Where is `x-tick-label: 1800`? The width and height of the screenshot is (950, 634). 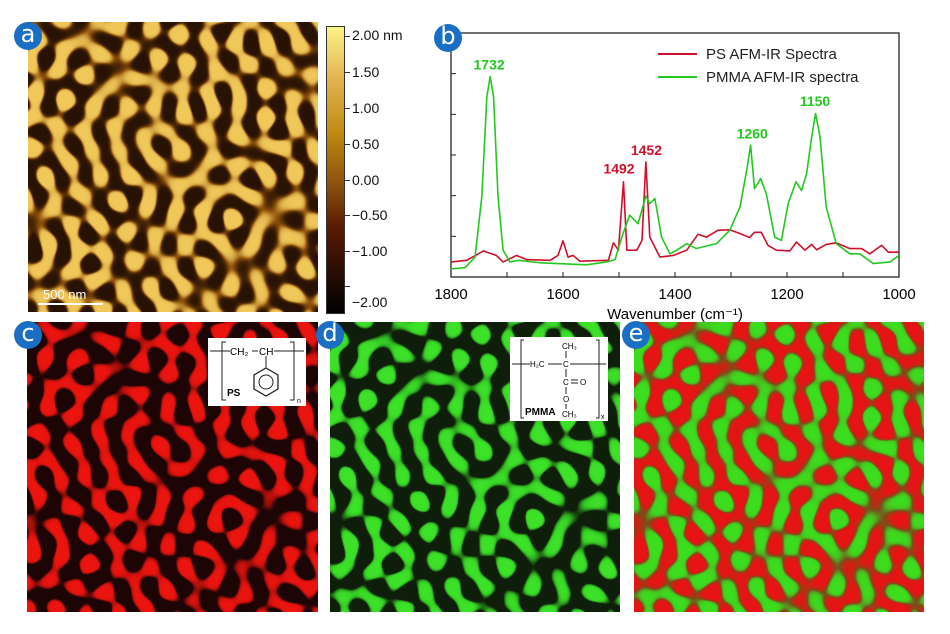
x-tick-label: 1800 is located at coordinates (450, 294).